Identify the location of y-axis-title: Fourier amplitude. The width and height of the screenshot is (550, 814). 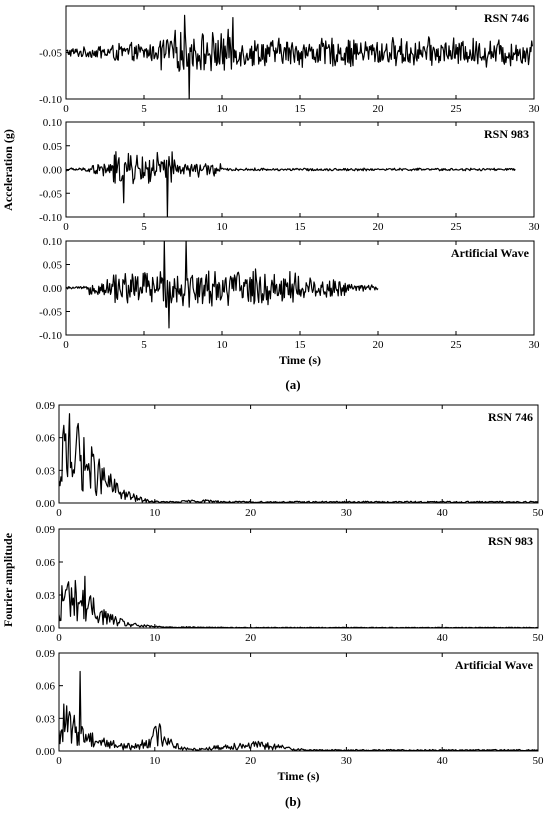
(8, 579).